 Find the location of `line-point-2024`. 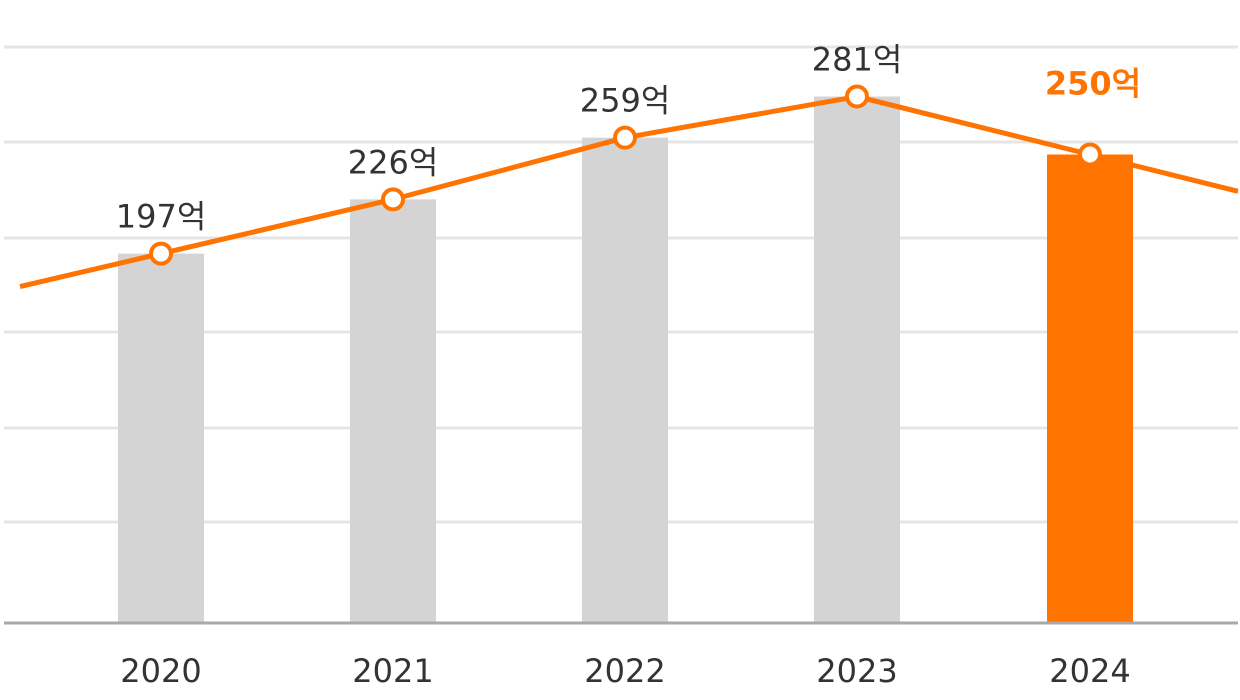

line-point-2024 is located at coordinates (1090, 154).